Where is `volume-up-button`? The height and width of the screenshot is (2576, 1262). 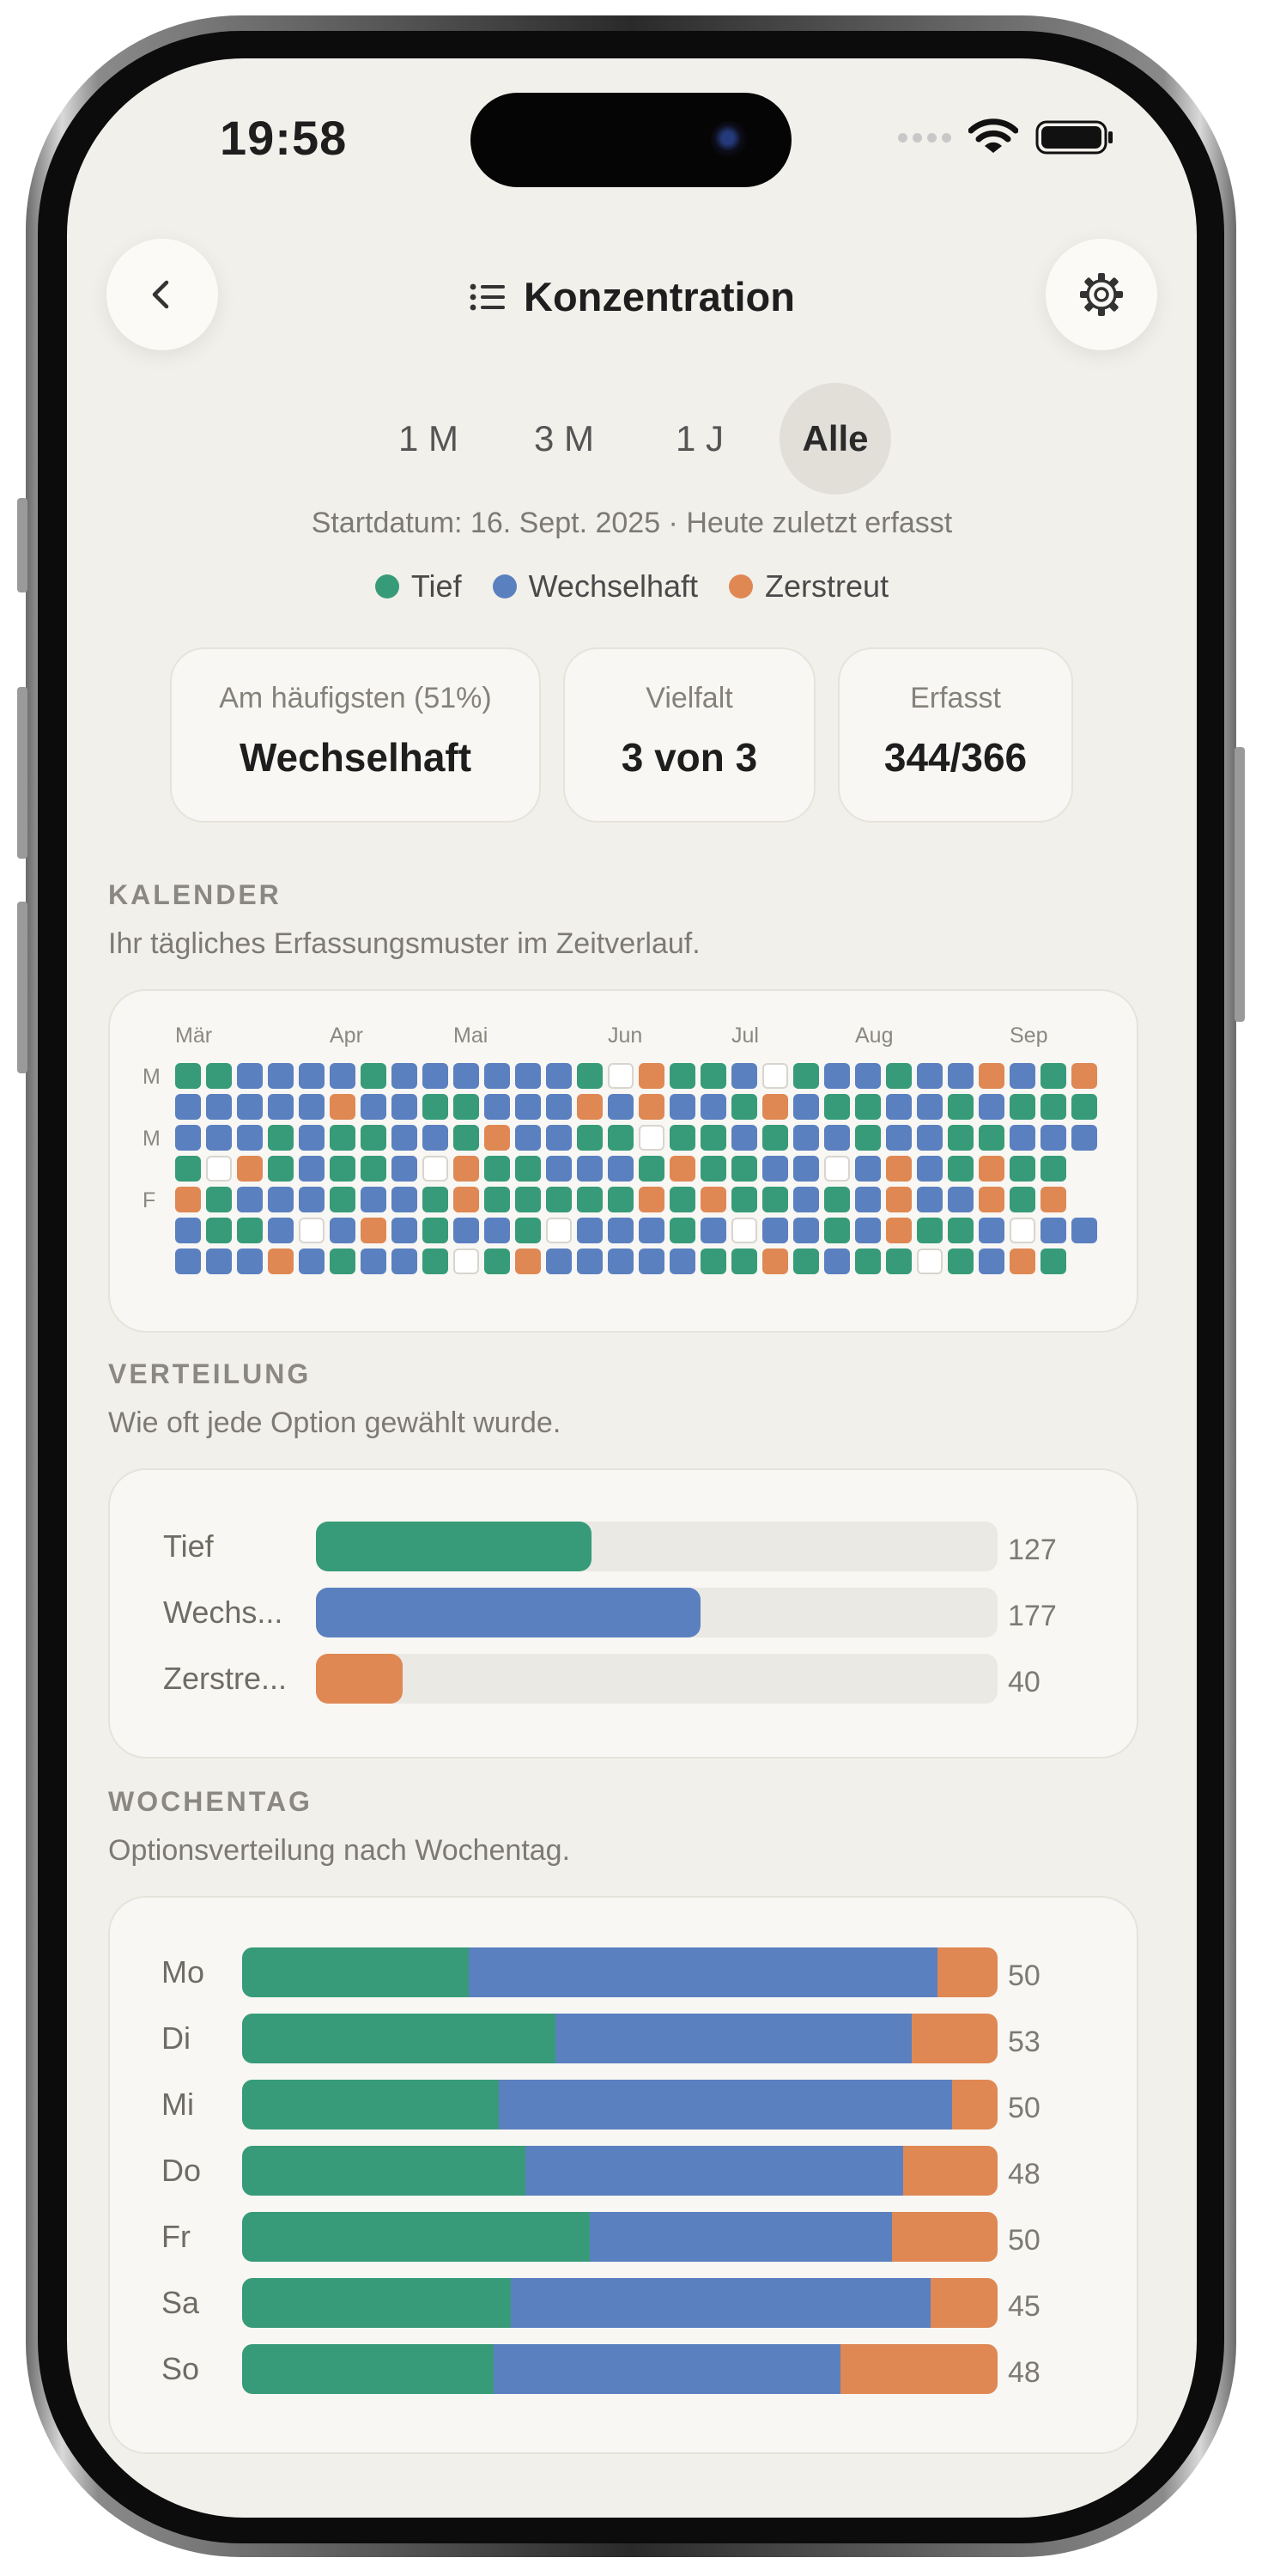 volume-up-button is located at coordinates (22, 773).